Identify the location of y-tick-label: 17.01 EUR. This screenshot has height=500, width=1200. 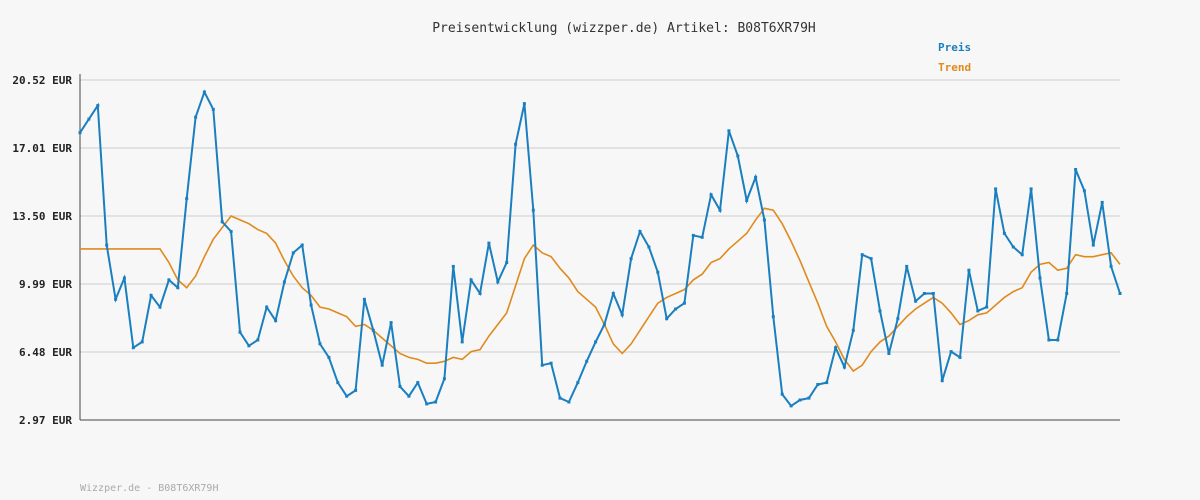
(42, 148).